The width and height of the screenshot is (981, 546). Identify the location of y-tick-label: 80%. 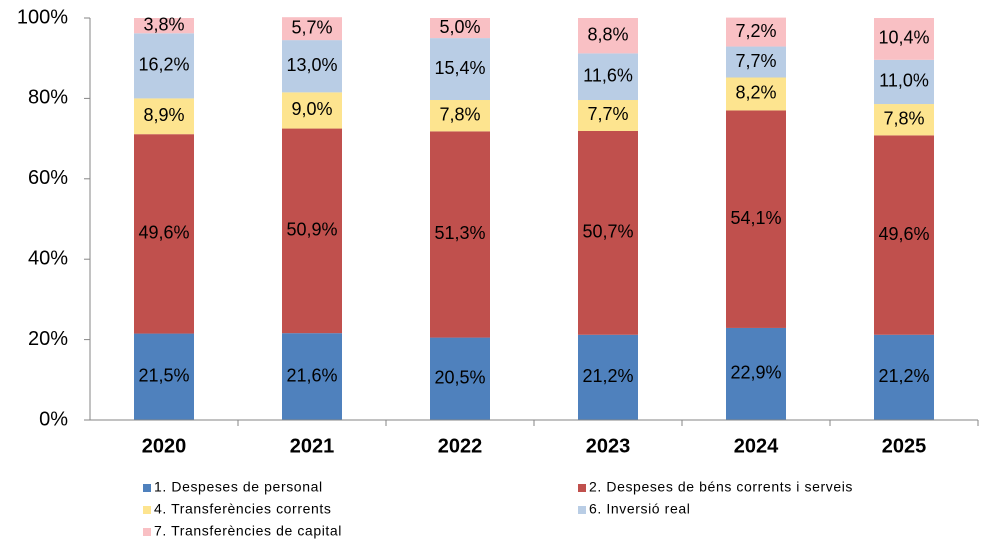
(48, 98).